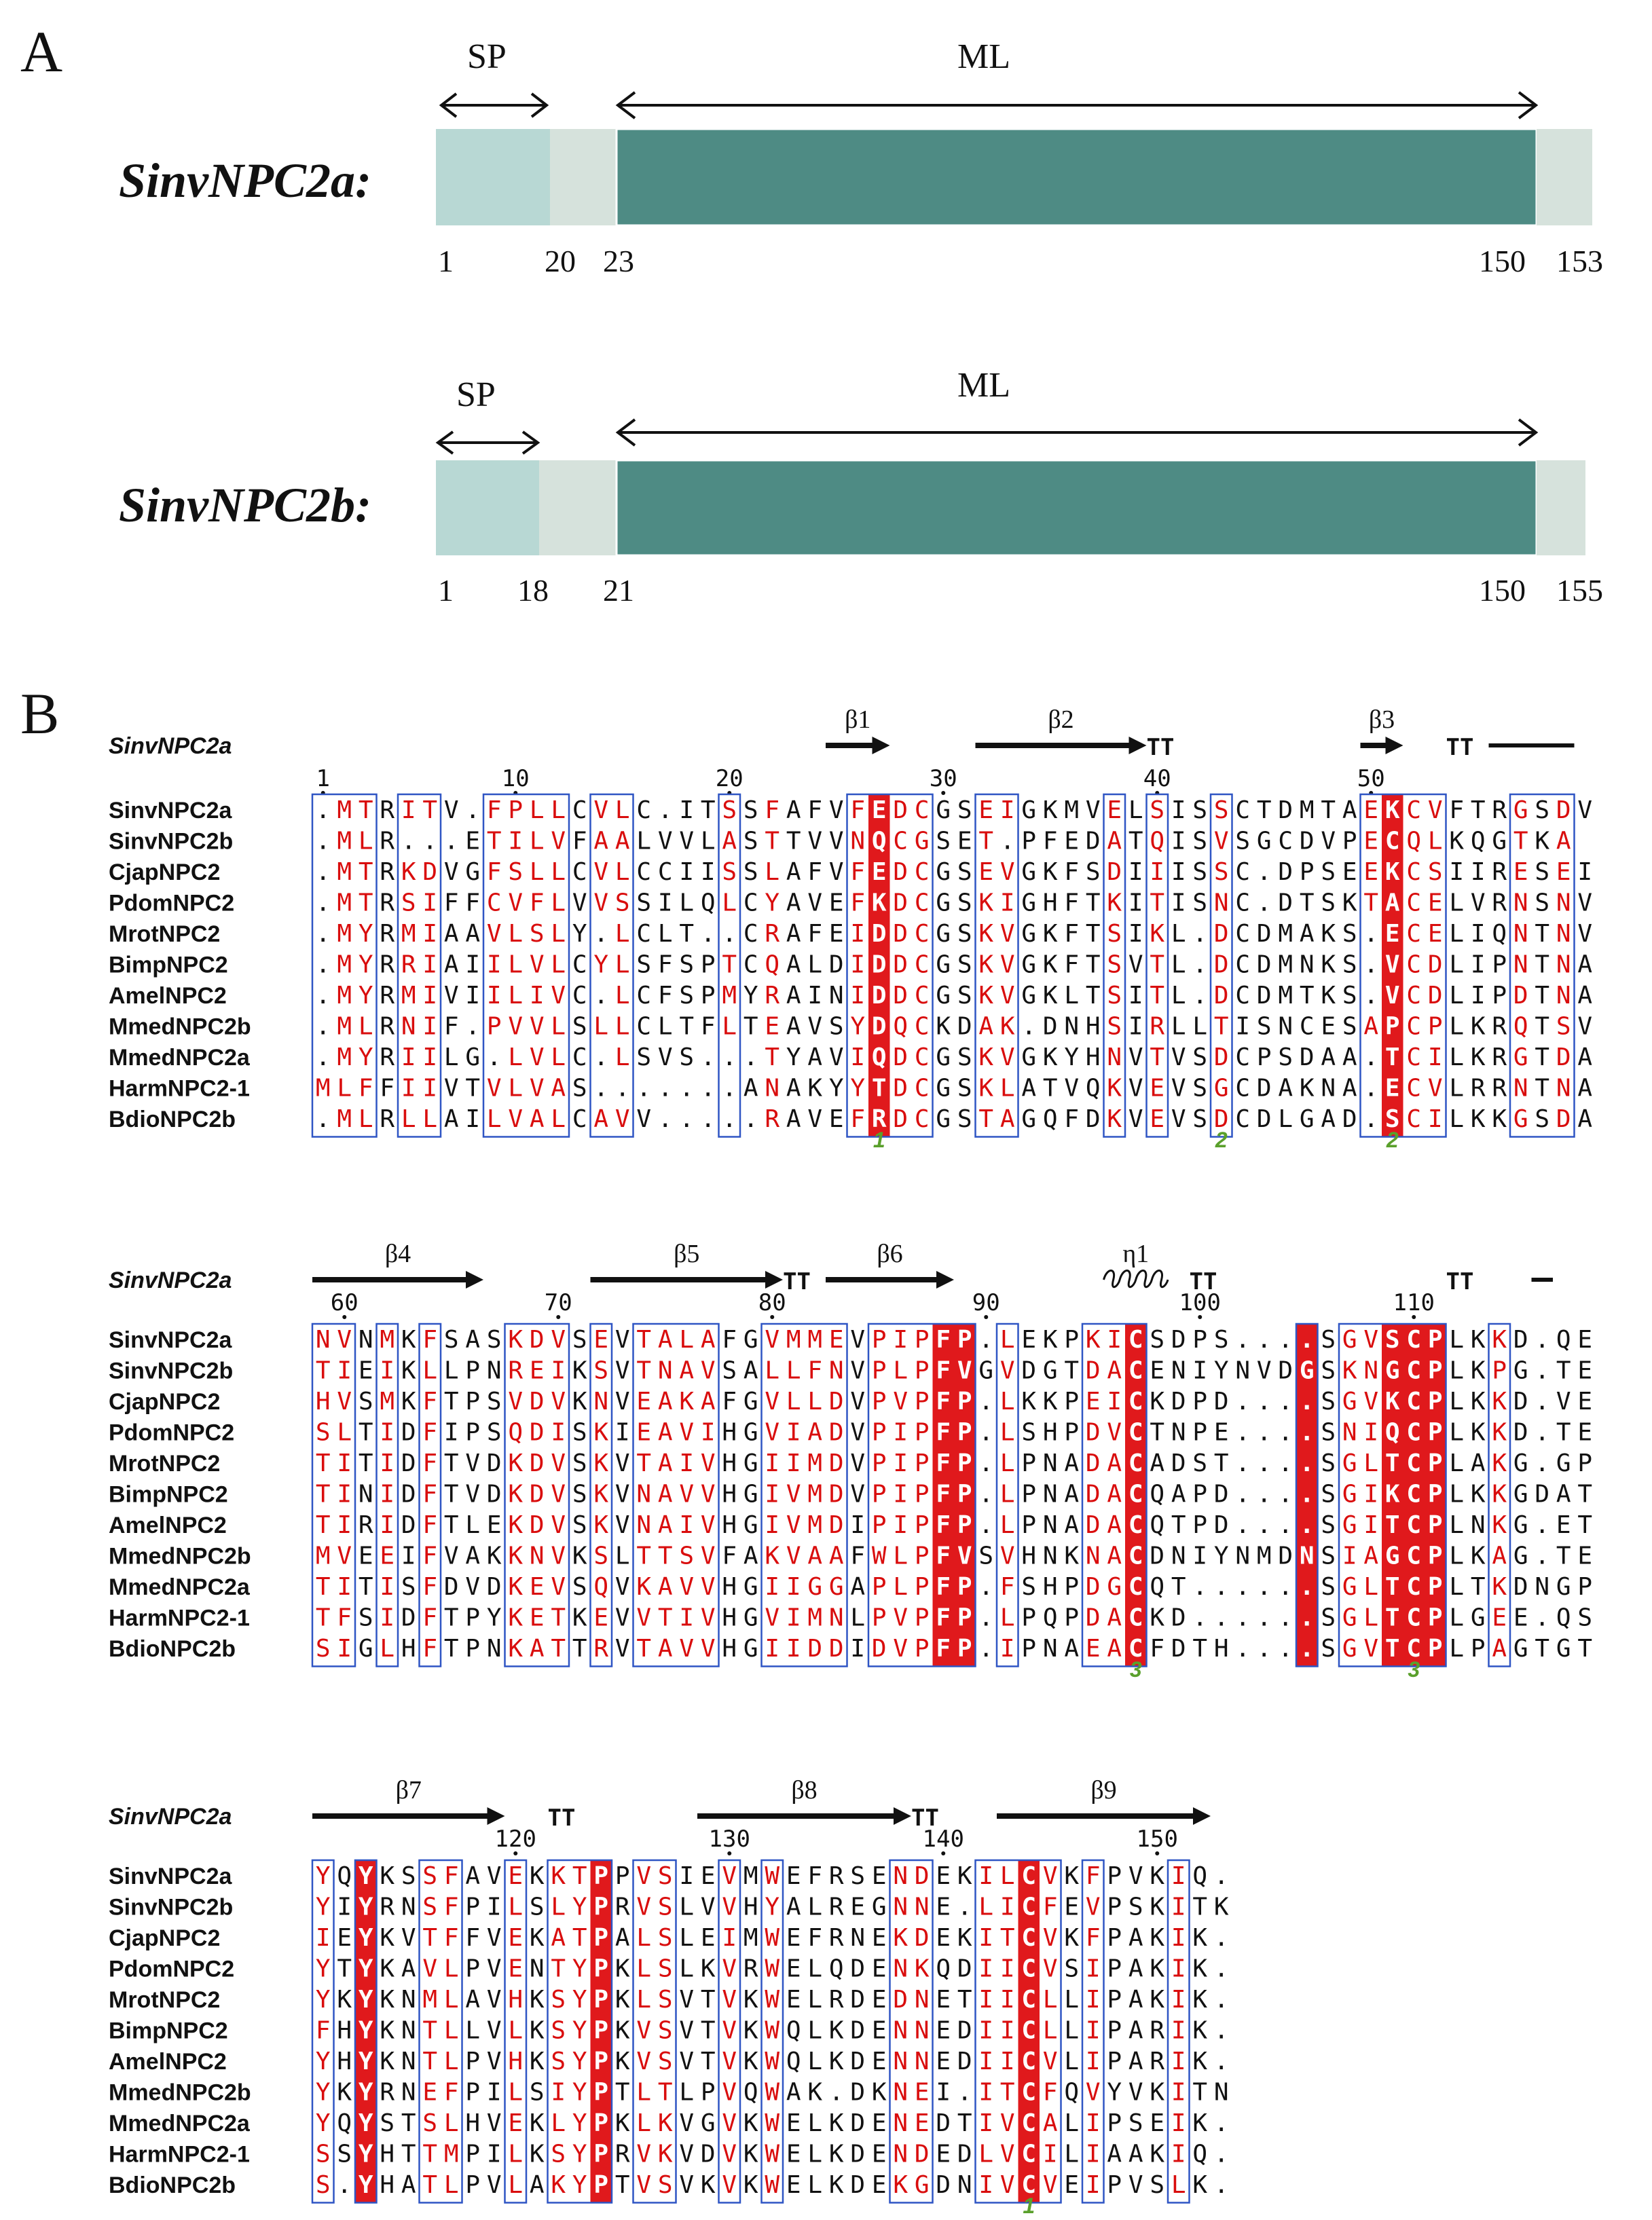 This screenshot has height=2220, width=1652. What do you see at coordinates (180, 1587) in the screenshot?
I see `sequence-name: MmedNPC2a` at bounding box center [180, 1587].